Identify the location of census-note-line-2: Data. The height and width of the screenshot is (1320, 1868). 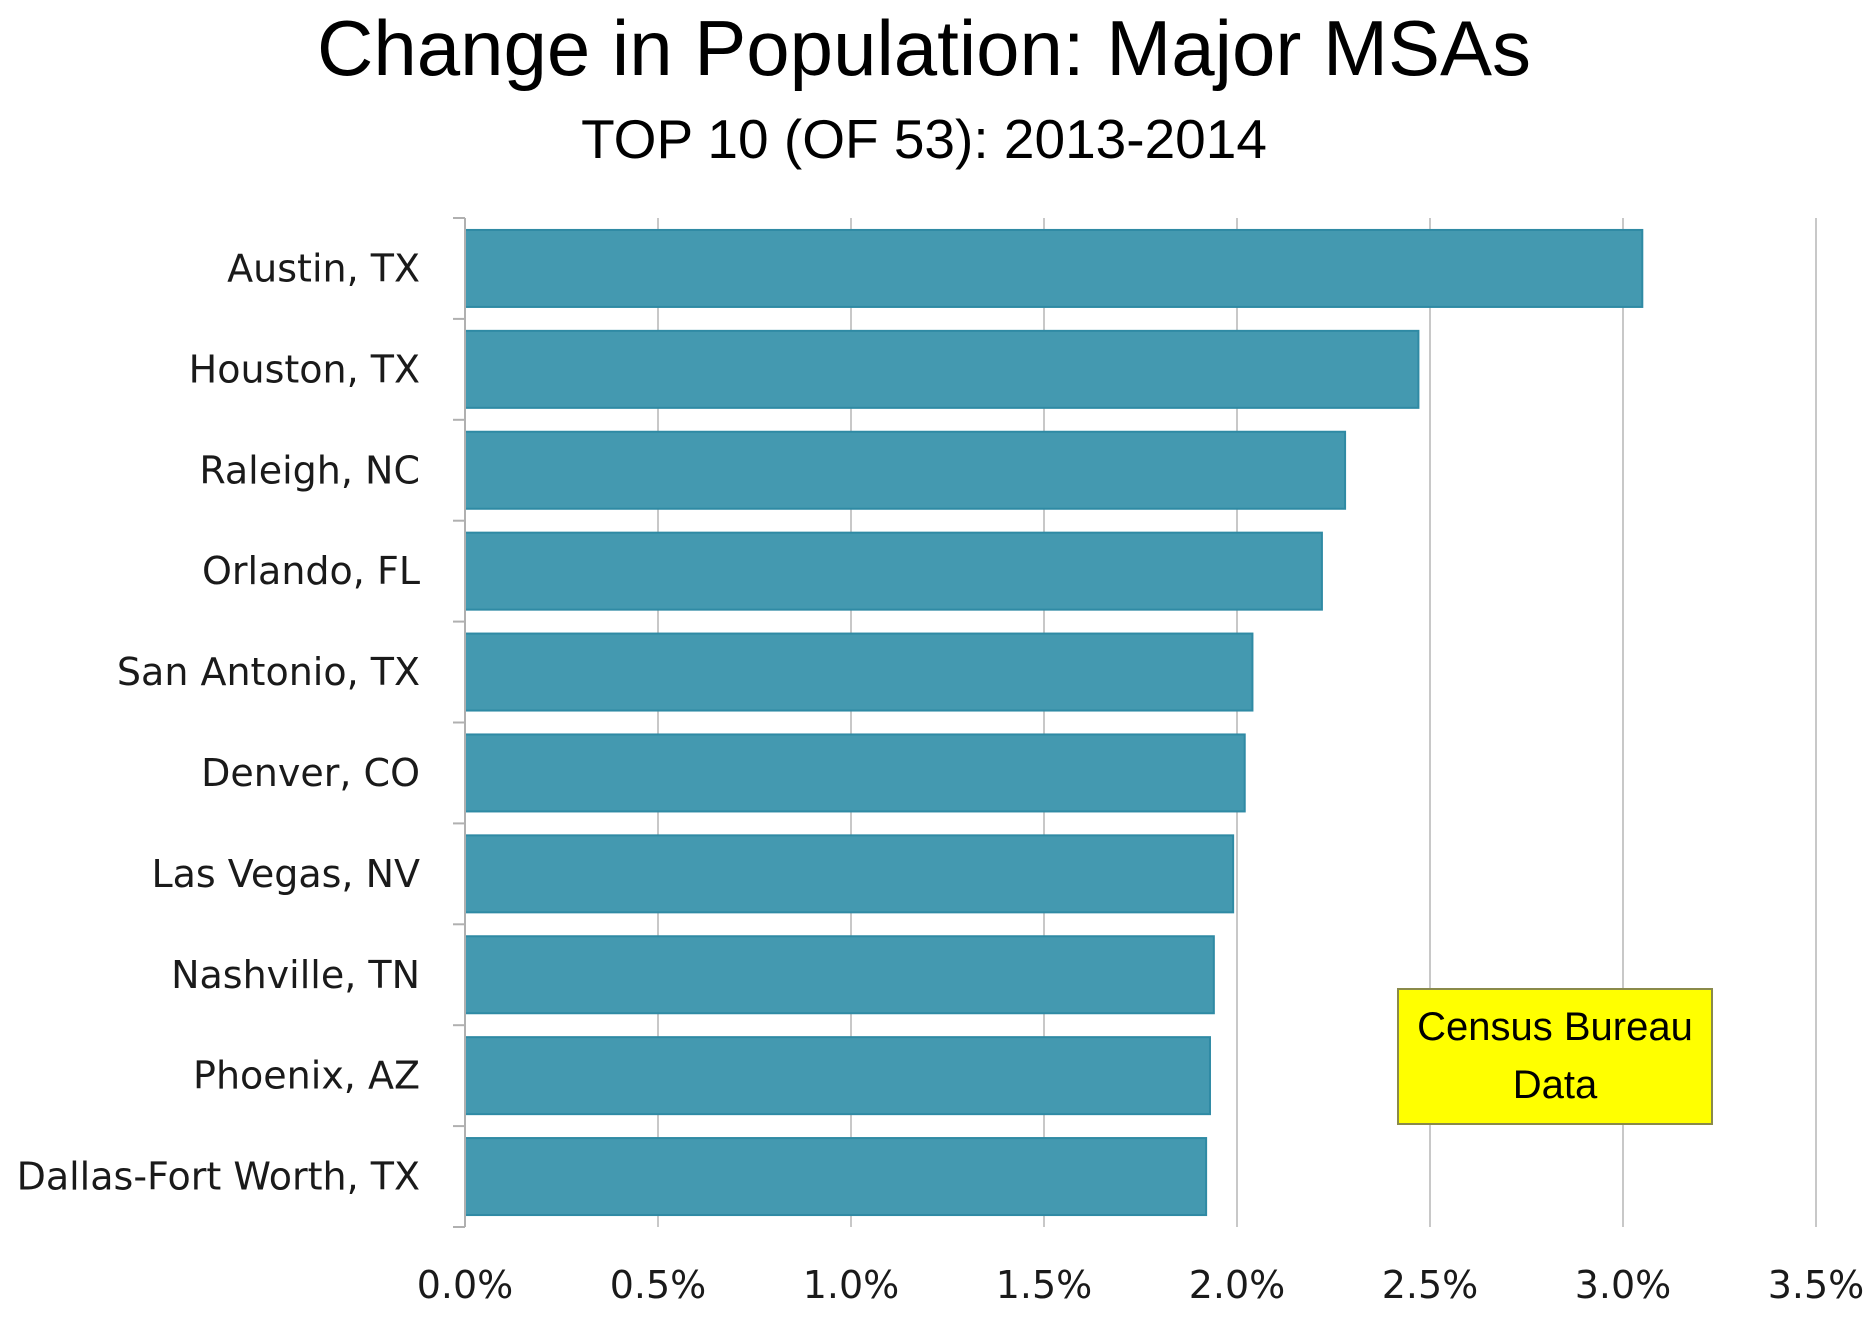
(1555, 1085).